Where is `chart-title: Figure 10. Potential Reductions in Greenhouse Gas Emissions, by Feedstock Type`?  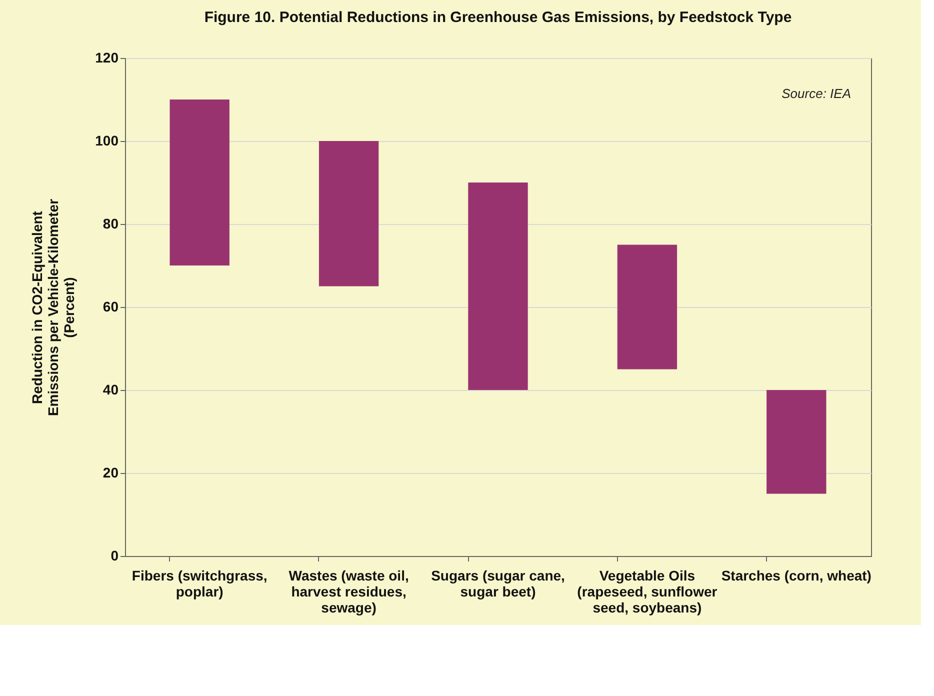
chart-title: Figure 10. Potential Reductions in Greenhouse Gas Emissions, by Feedstock Type is located at coordinates (498, 17).